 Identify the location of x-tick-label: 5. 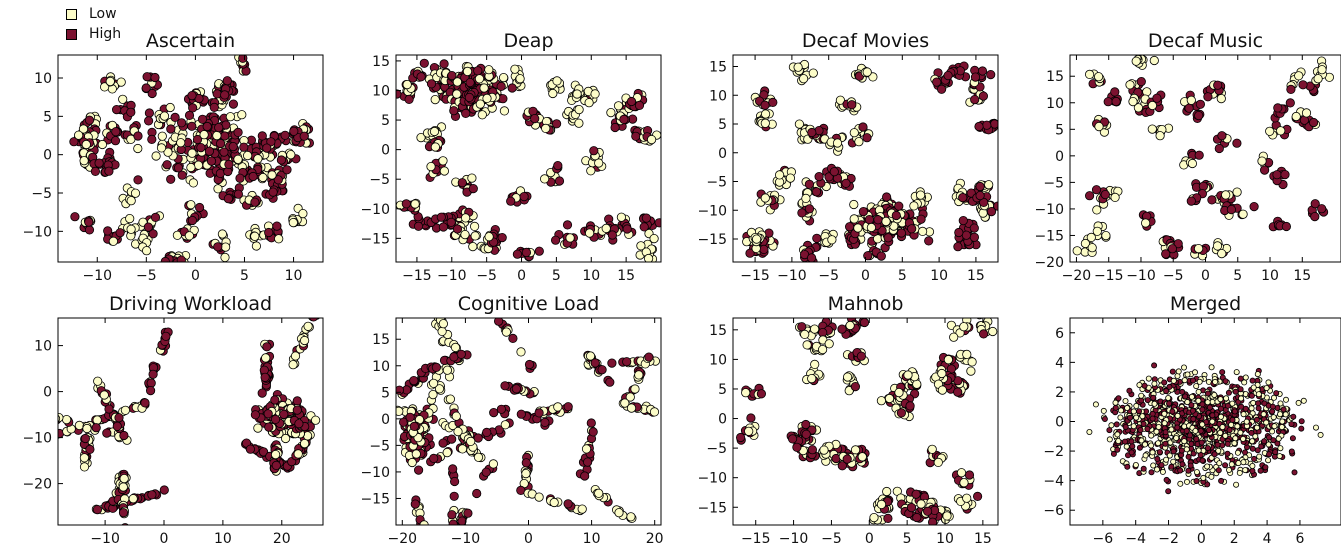
(244, 276).